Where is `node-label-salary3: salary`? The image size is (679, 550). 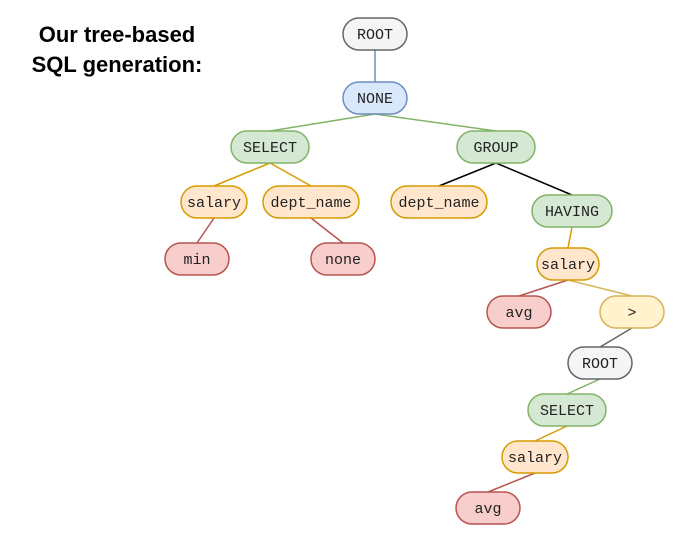
node-label-salary3: salary is located at coordinates (535, 458).